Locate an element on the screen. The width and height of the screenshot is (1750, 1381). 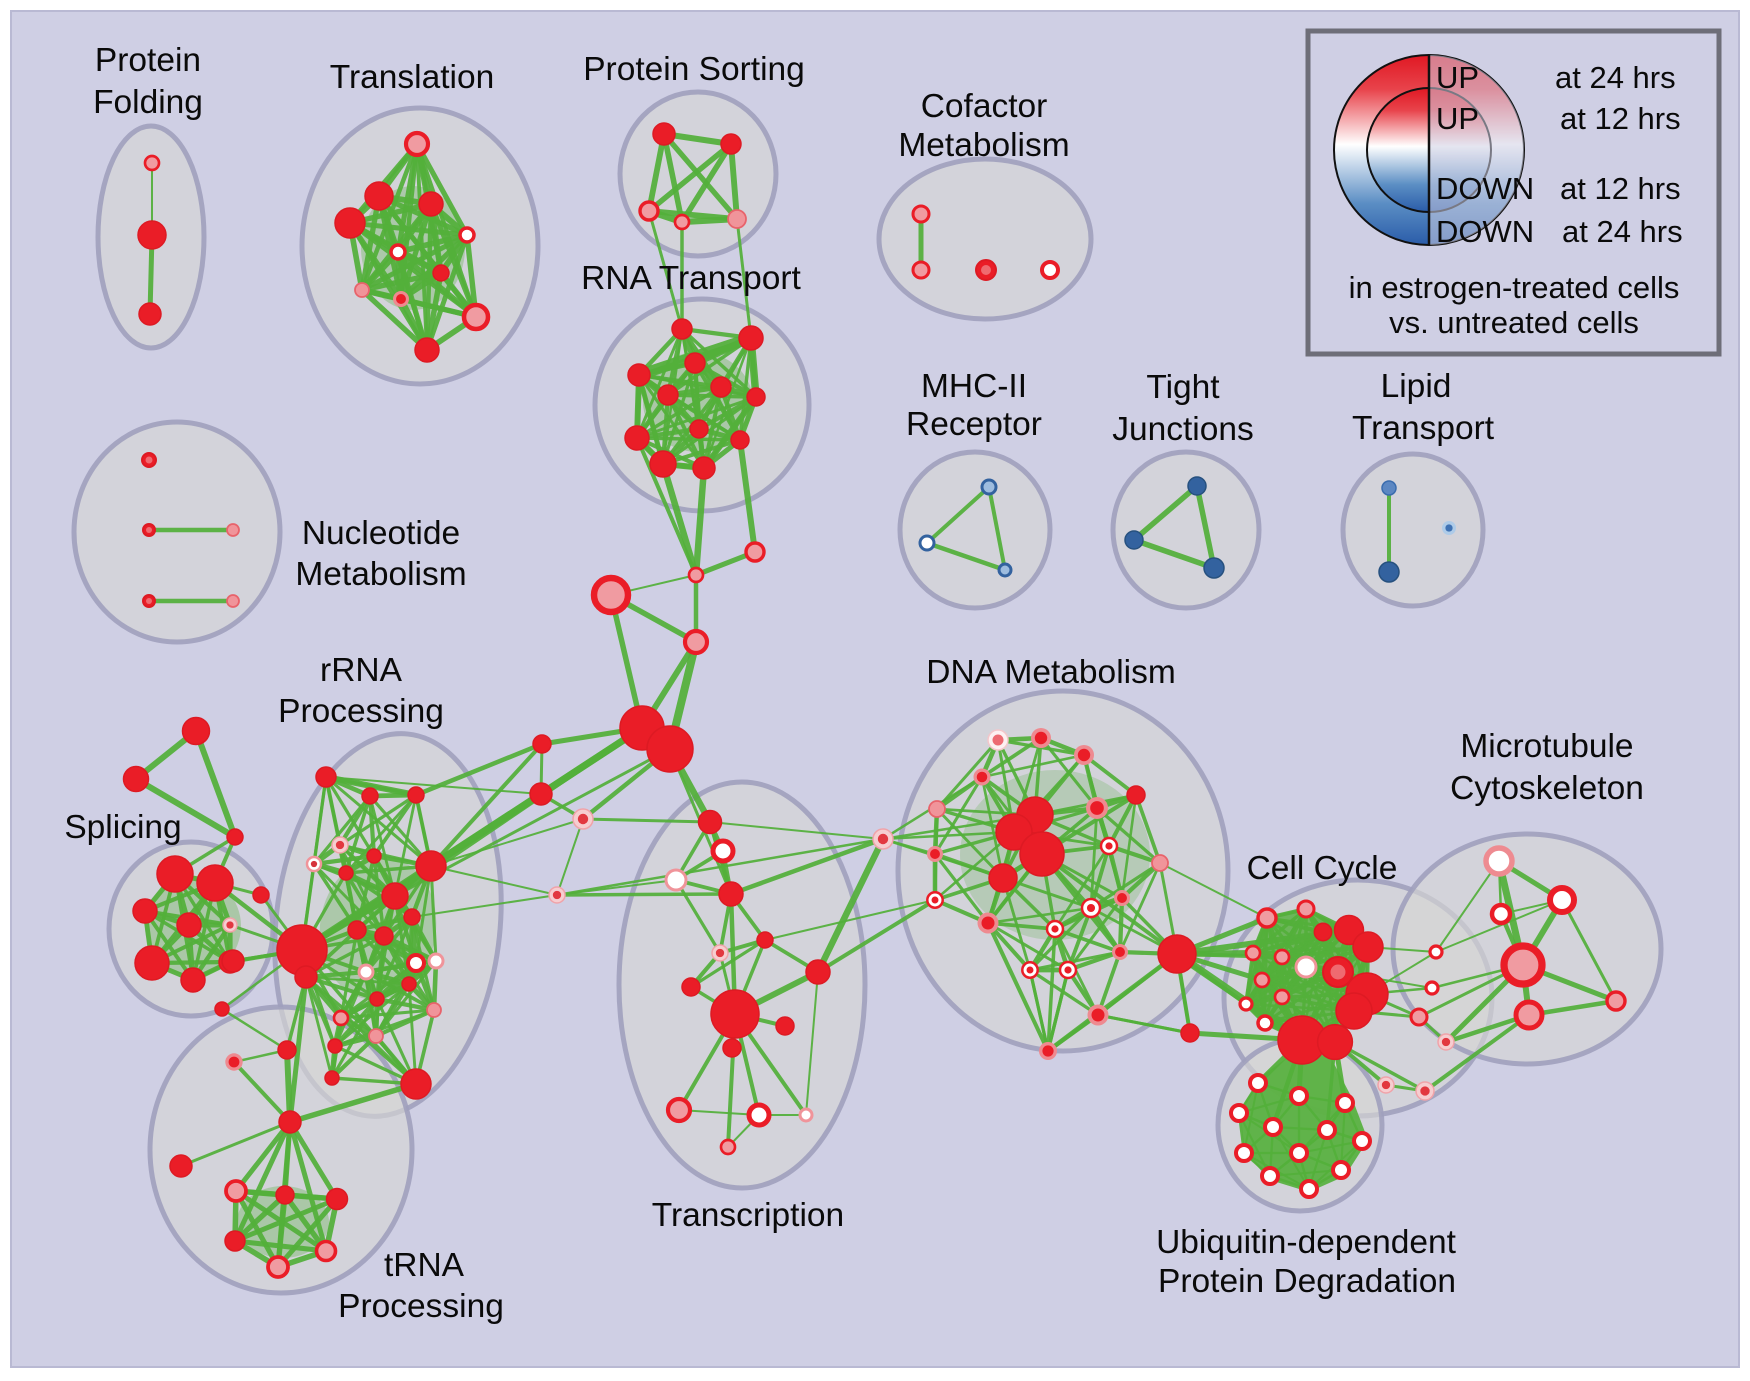
svg-text: Protein Sorting is located at coordinates (694, 69).